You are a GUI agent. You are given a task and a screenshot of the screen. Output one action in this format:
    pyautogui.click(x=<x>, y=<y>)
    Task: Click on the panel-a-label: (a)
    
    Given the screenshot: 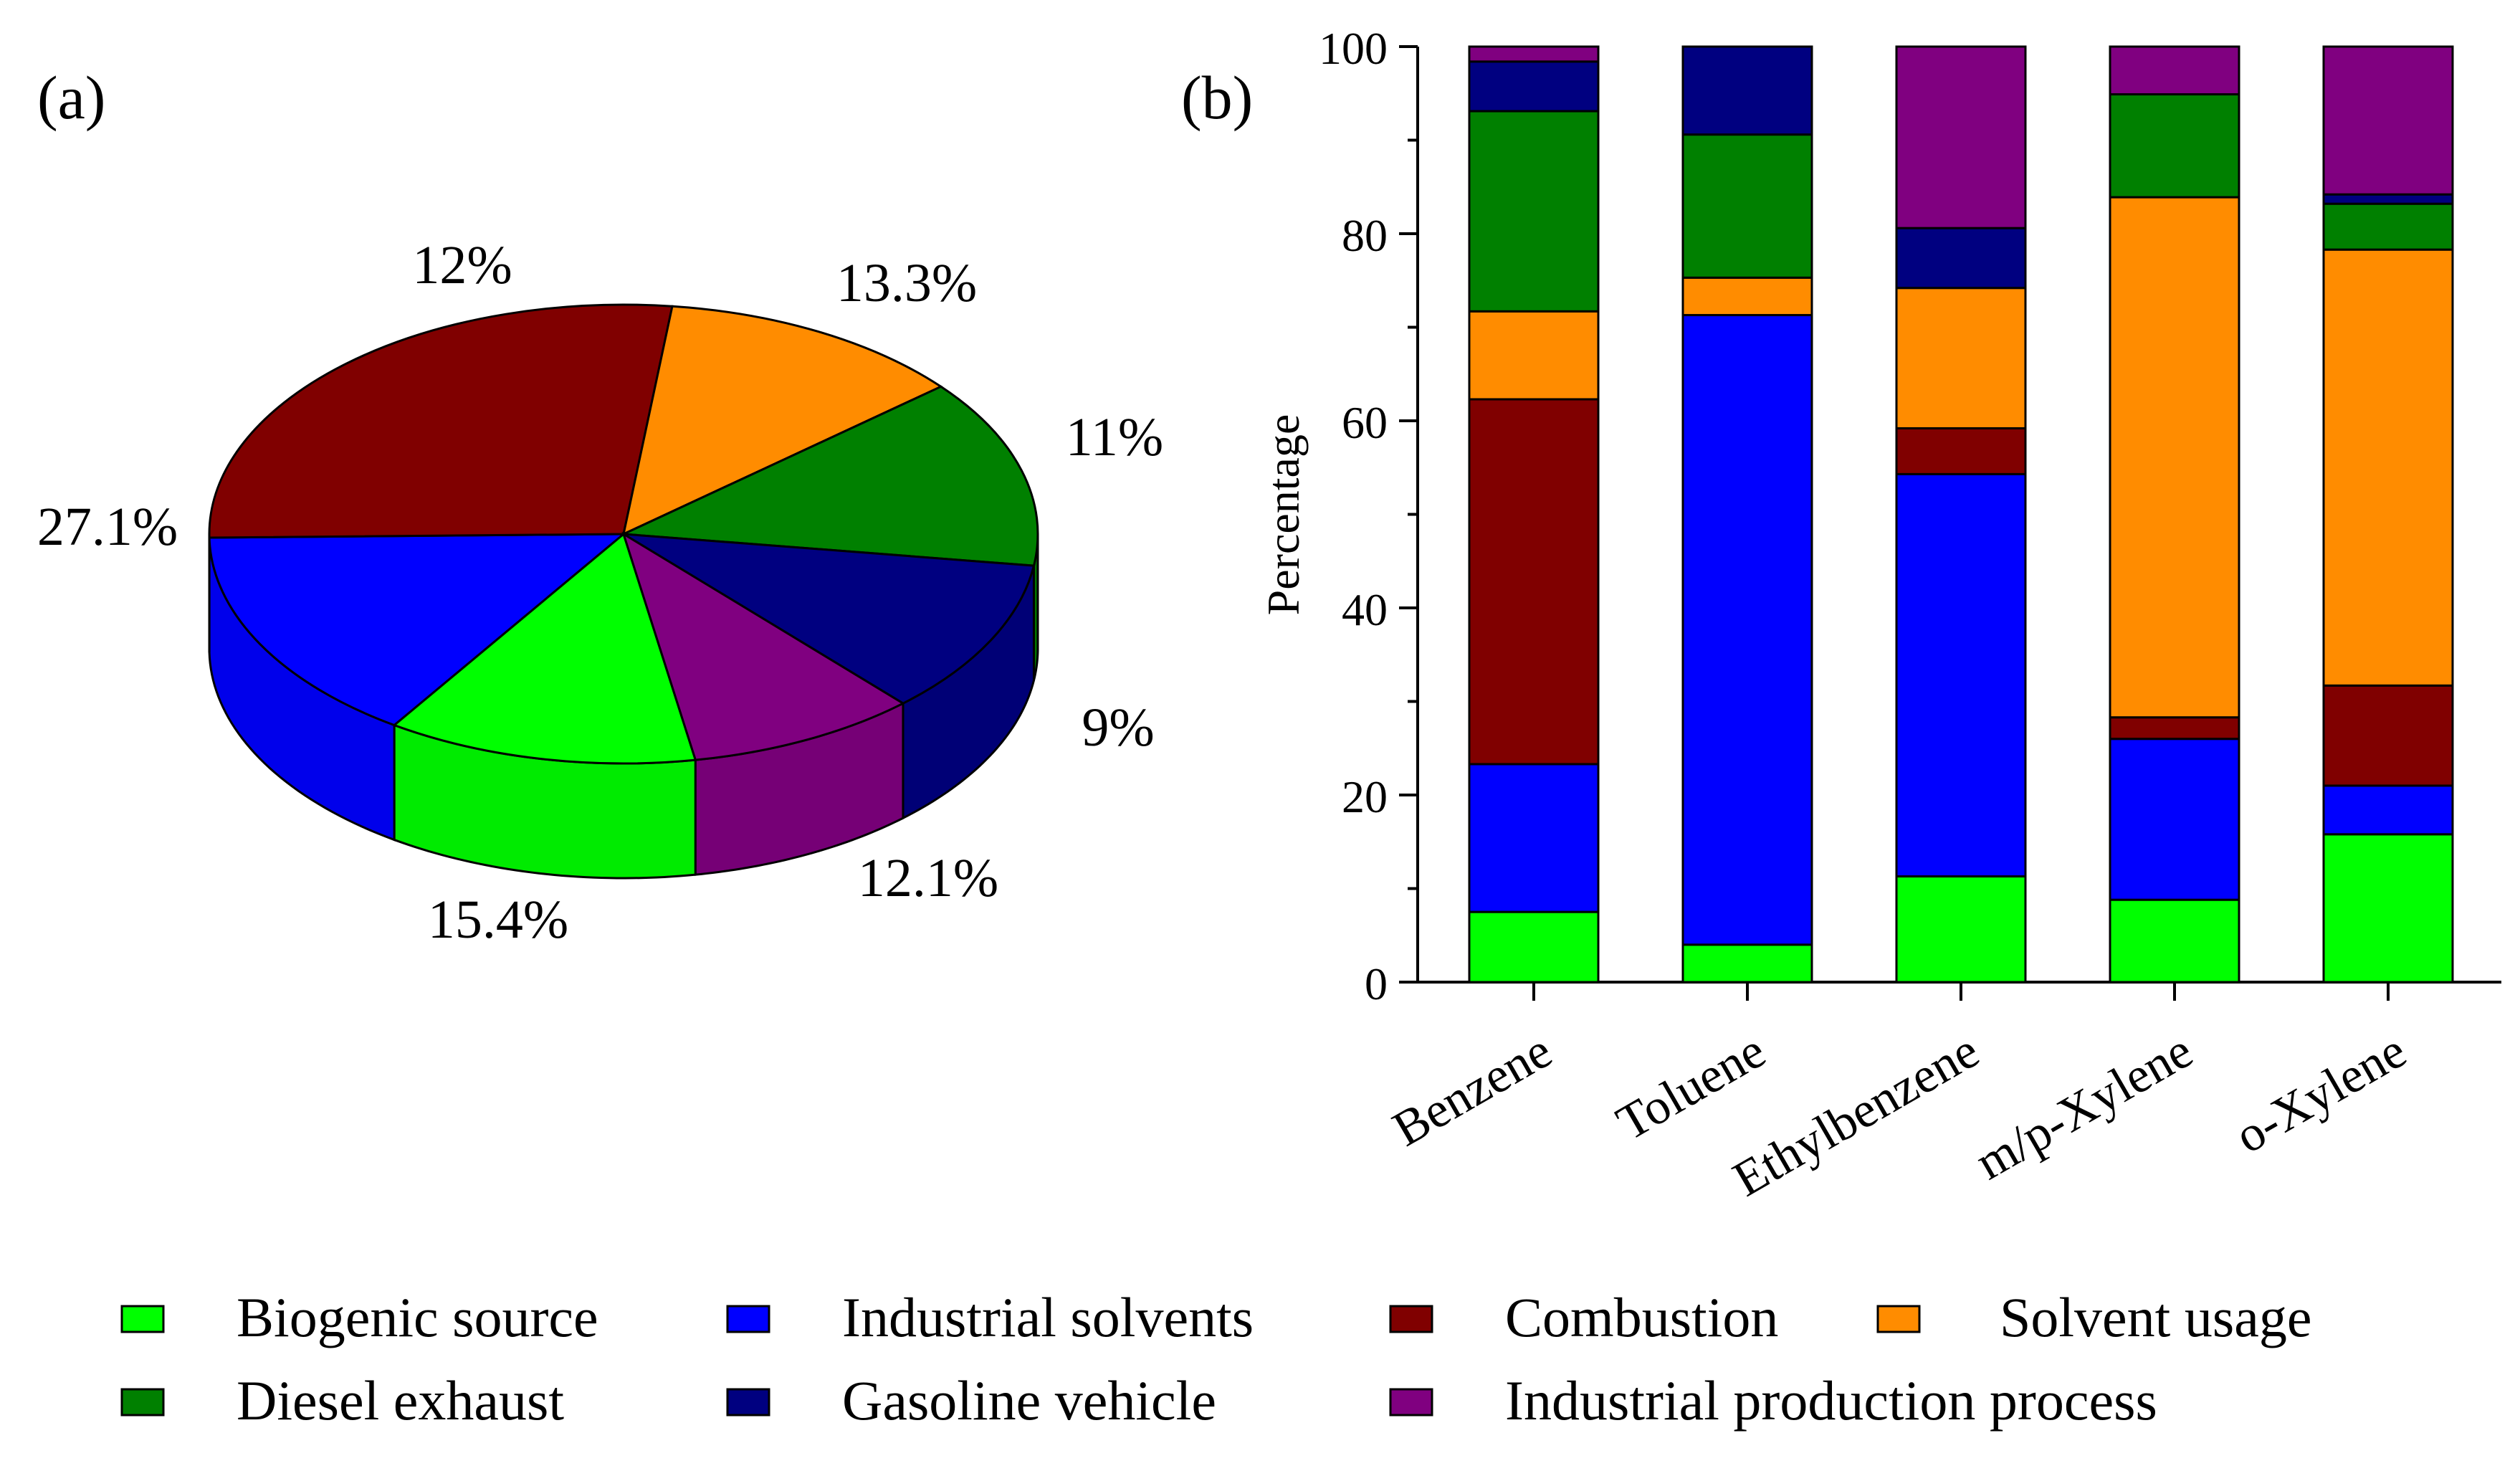 What is the action you would take?
    pyautogui.click(x=71, y=97)
    